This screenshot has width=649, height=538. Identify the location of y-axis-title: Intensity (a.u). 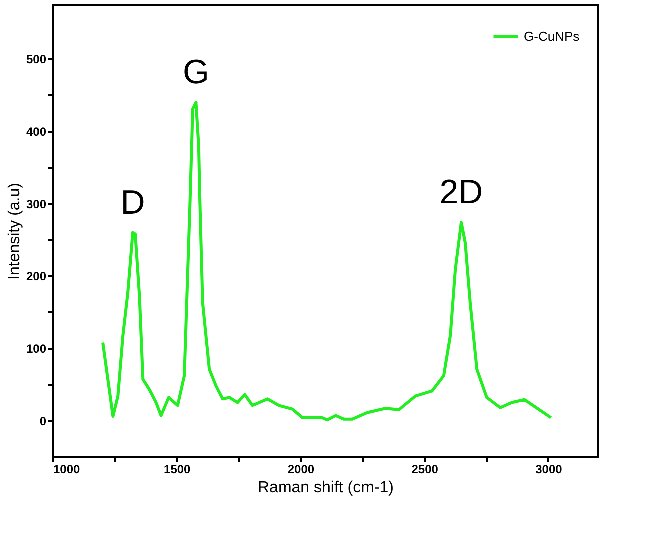
(15, 231).